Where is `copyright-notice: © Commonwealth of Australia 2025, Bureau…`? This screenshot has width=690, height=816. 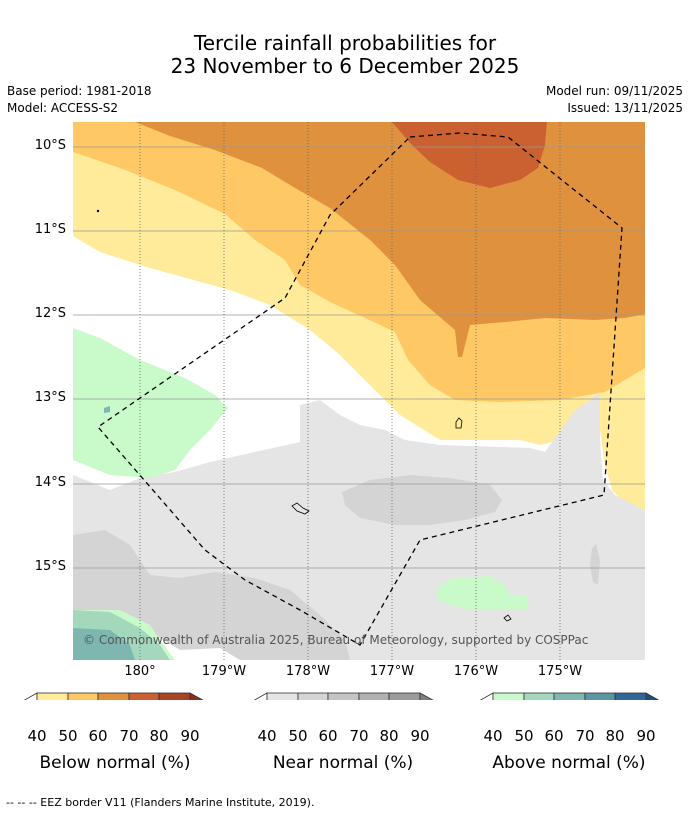
copyright-notice: © Commonwealth of Australia 2025, Bureau… is located at coordinates (336, 640).